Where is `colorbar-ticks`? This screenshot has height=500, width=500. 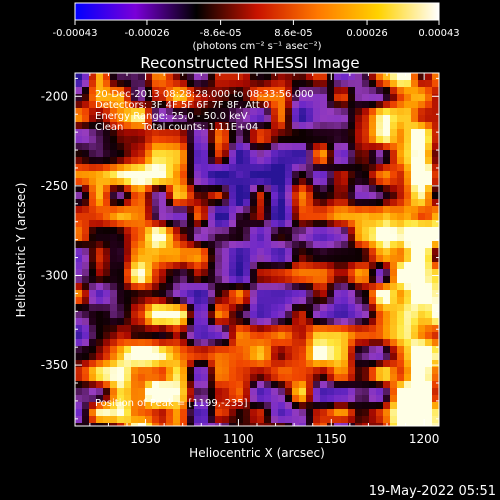 colorbar-ticks is located at coordinates (257, 22).